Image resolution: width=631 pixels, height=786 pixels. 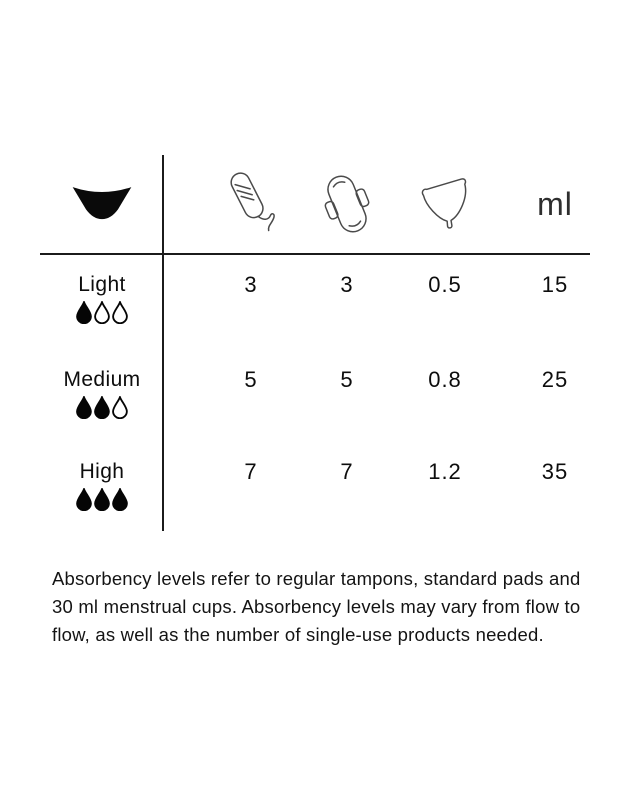 I want to click on row-header-light: Light, so click(x=102, y=298).